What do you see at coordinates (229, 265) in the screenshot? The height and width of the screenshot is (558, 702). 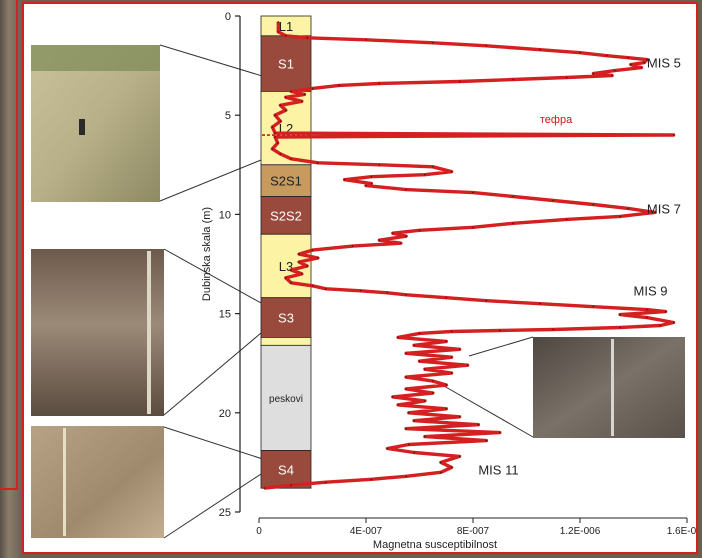 I see `depth-axis-ticks: 0 5 10 15 20 25` at bounding box center [229, 265].